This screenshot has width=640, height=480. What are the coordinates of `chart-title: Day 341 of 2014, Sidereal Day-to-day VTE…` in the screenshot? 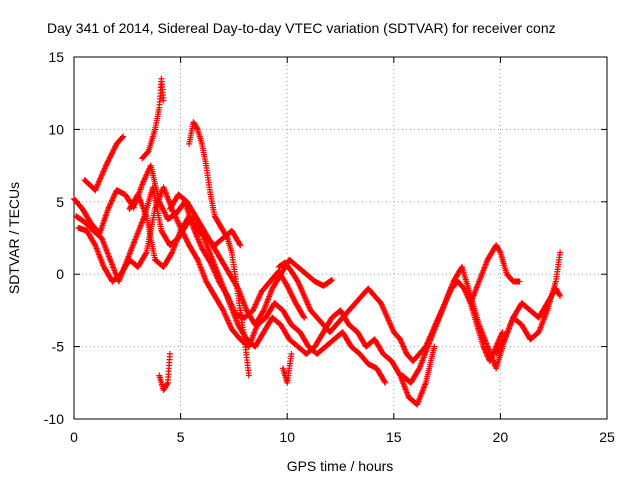 It's located at (301, 28).